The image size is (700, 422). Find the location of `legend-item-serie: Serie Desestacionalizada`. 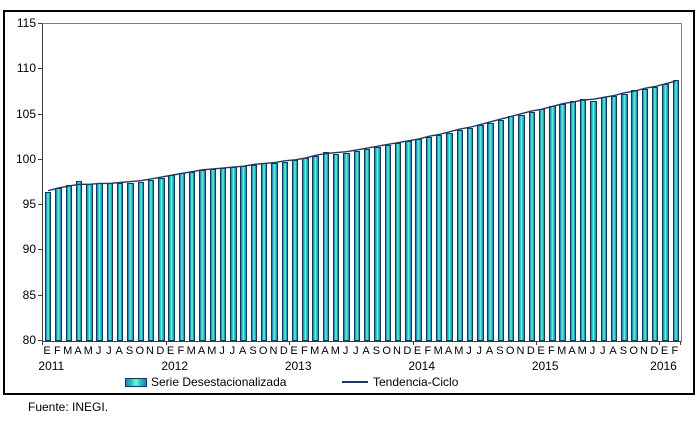

legend-item-serie: Serie Desestacionalizada is located at coordinates (205, 382).